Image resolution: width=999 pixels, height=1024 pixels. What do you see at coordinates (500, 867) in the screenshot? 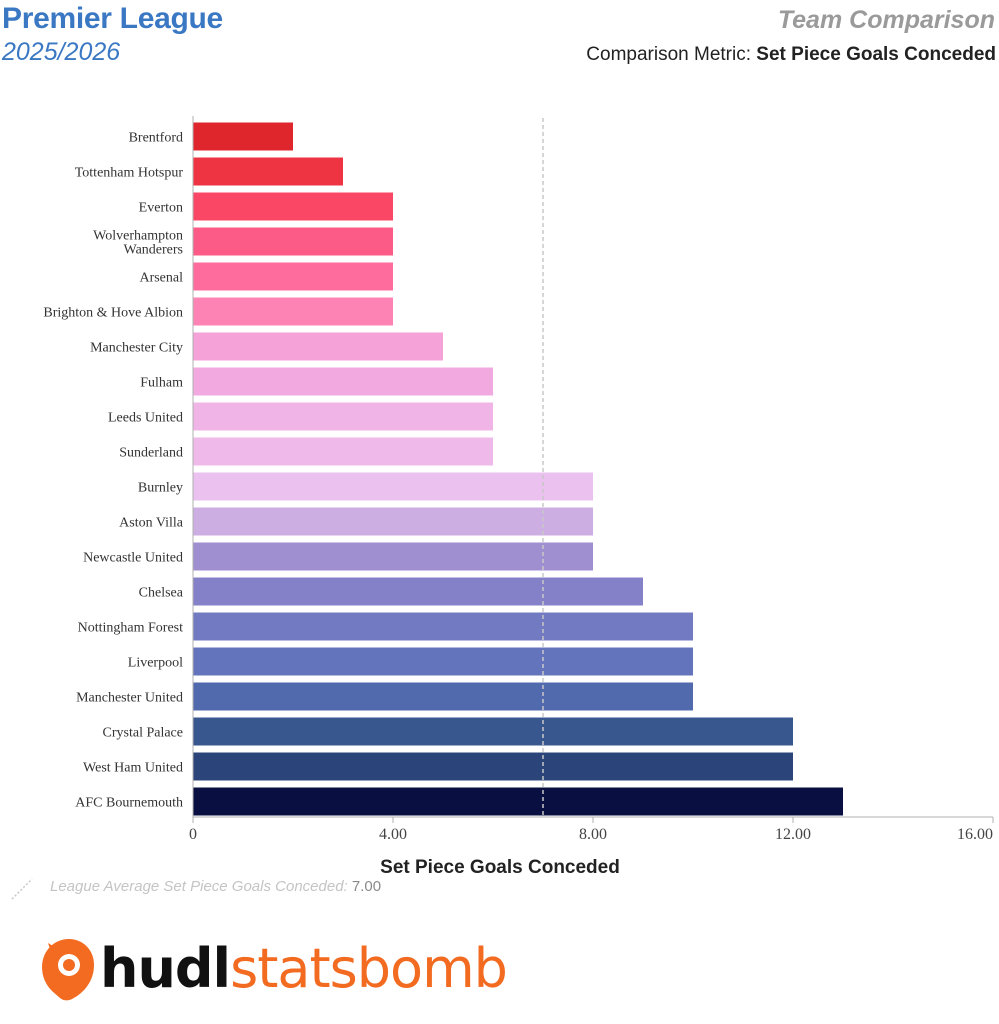
I see `x-axis-title: Set Piece Goals Conceded` at bounding box center [500, 867].